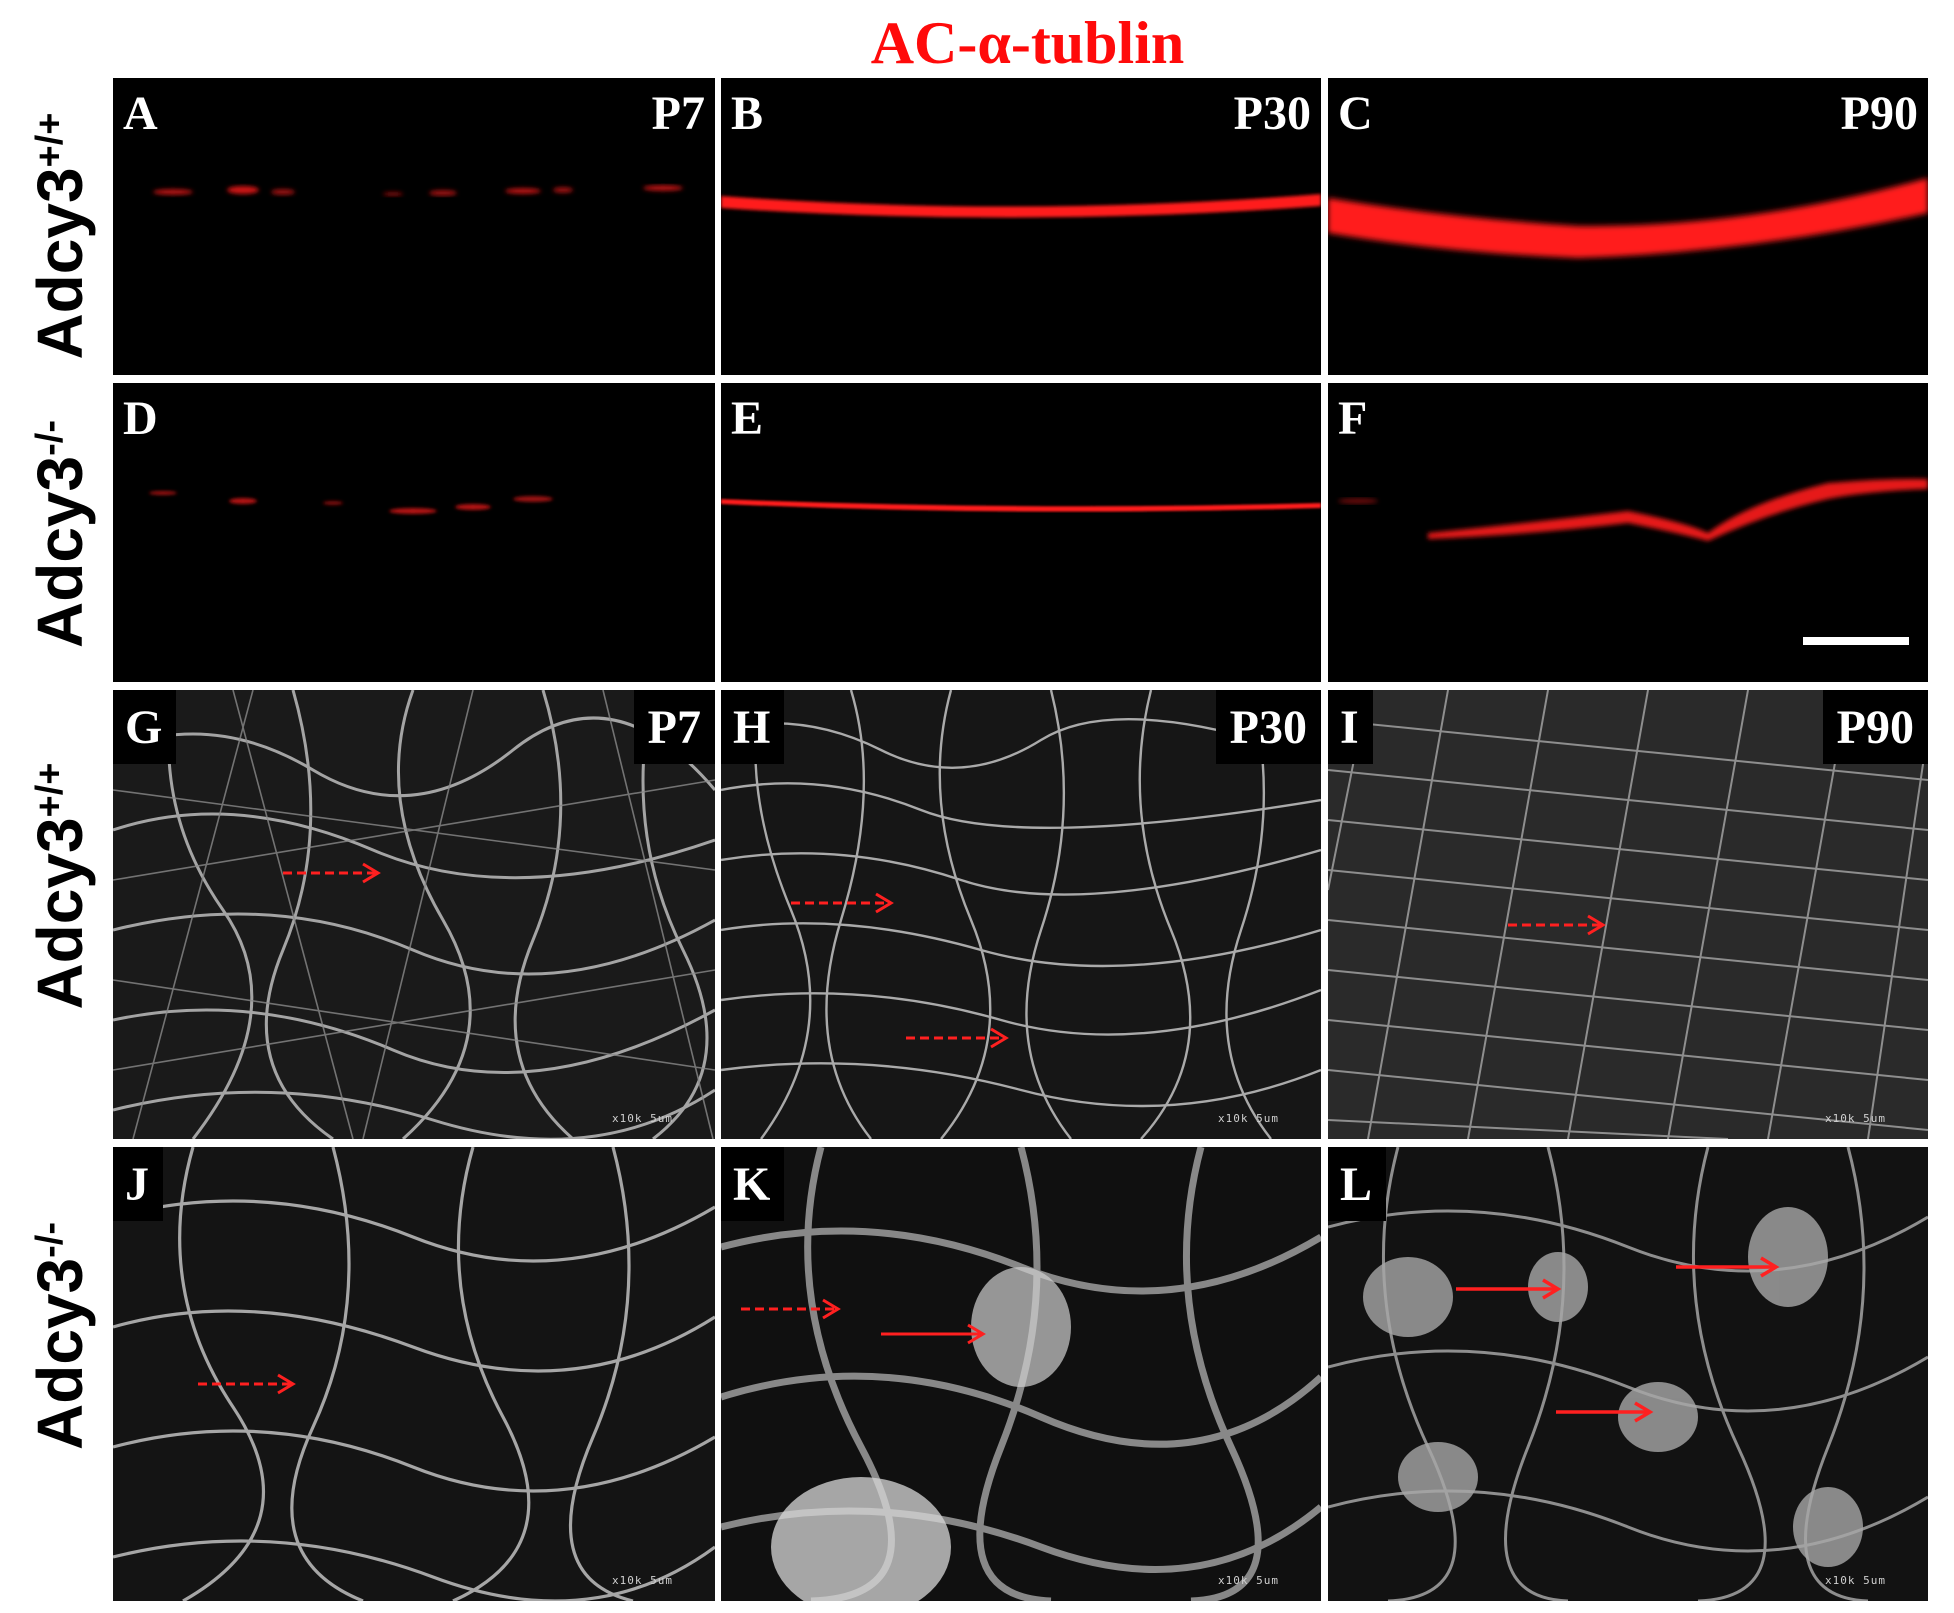 This screenshot has height=1613, width=1954. What do you see at coordinates (747, 418) in the screenshot?
I see `panel-letter: E` at bounding box center [747, 418].